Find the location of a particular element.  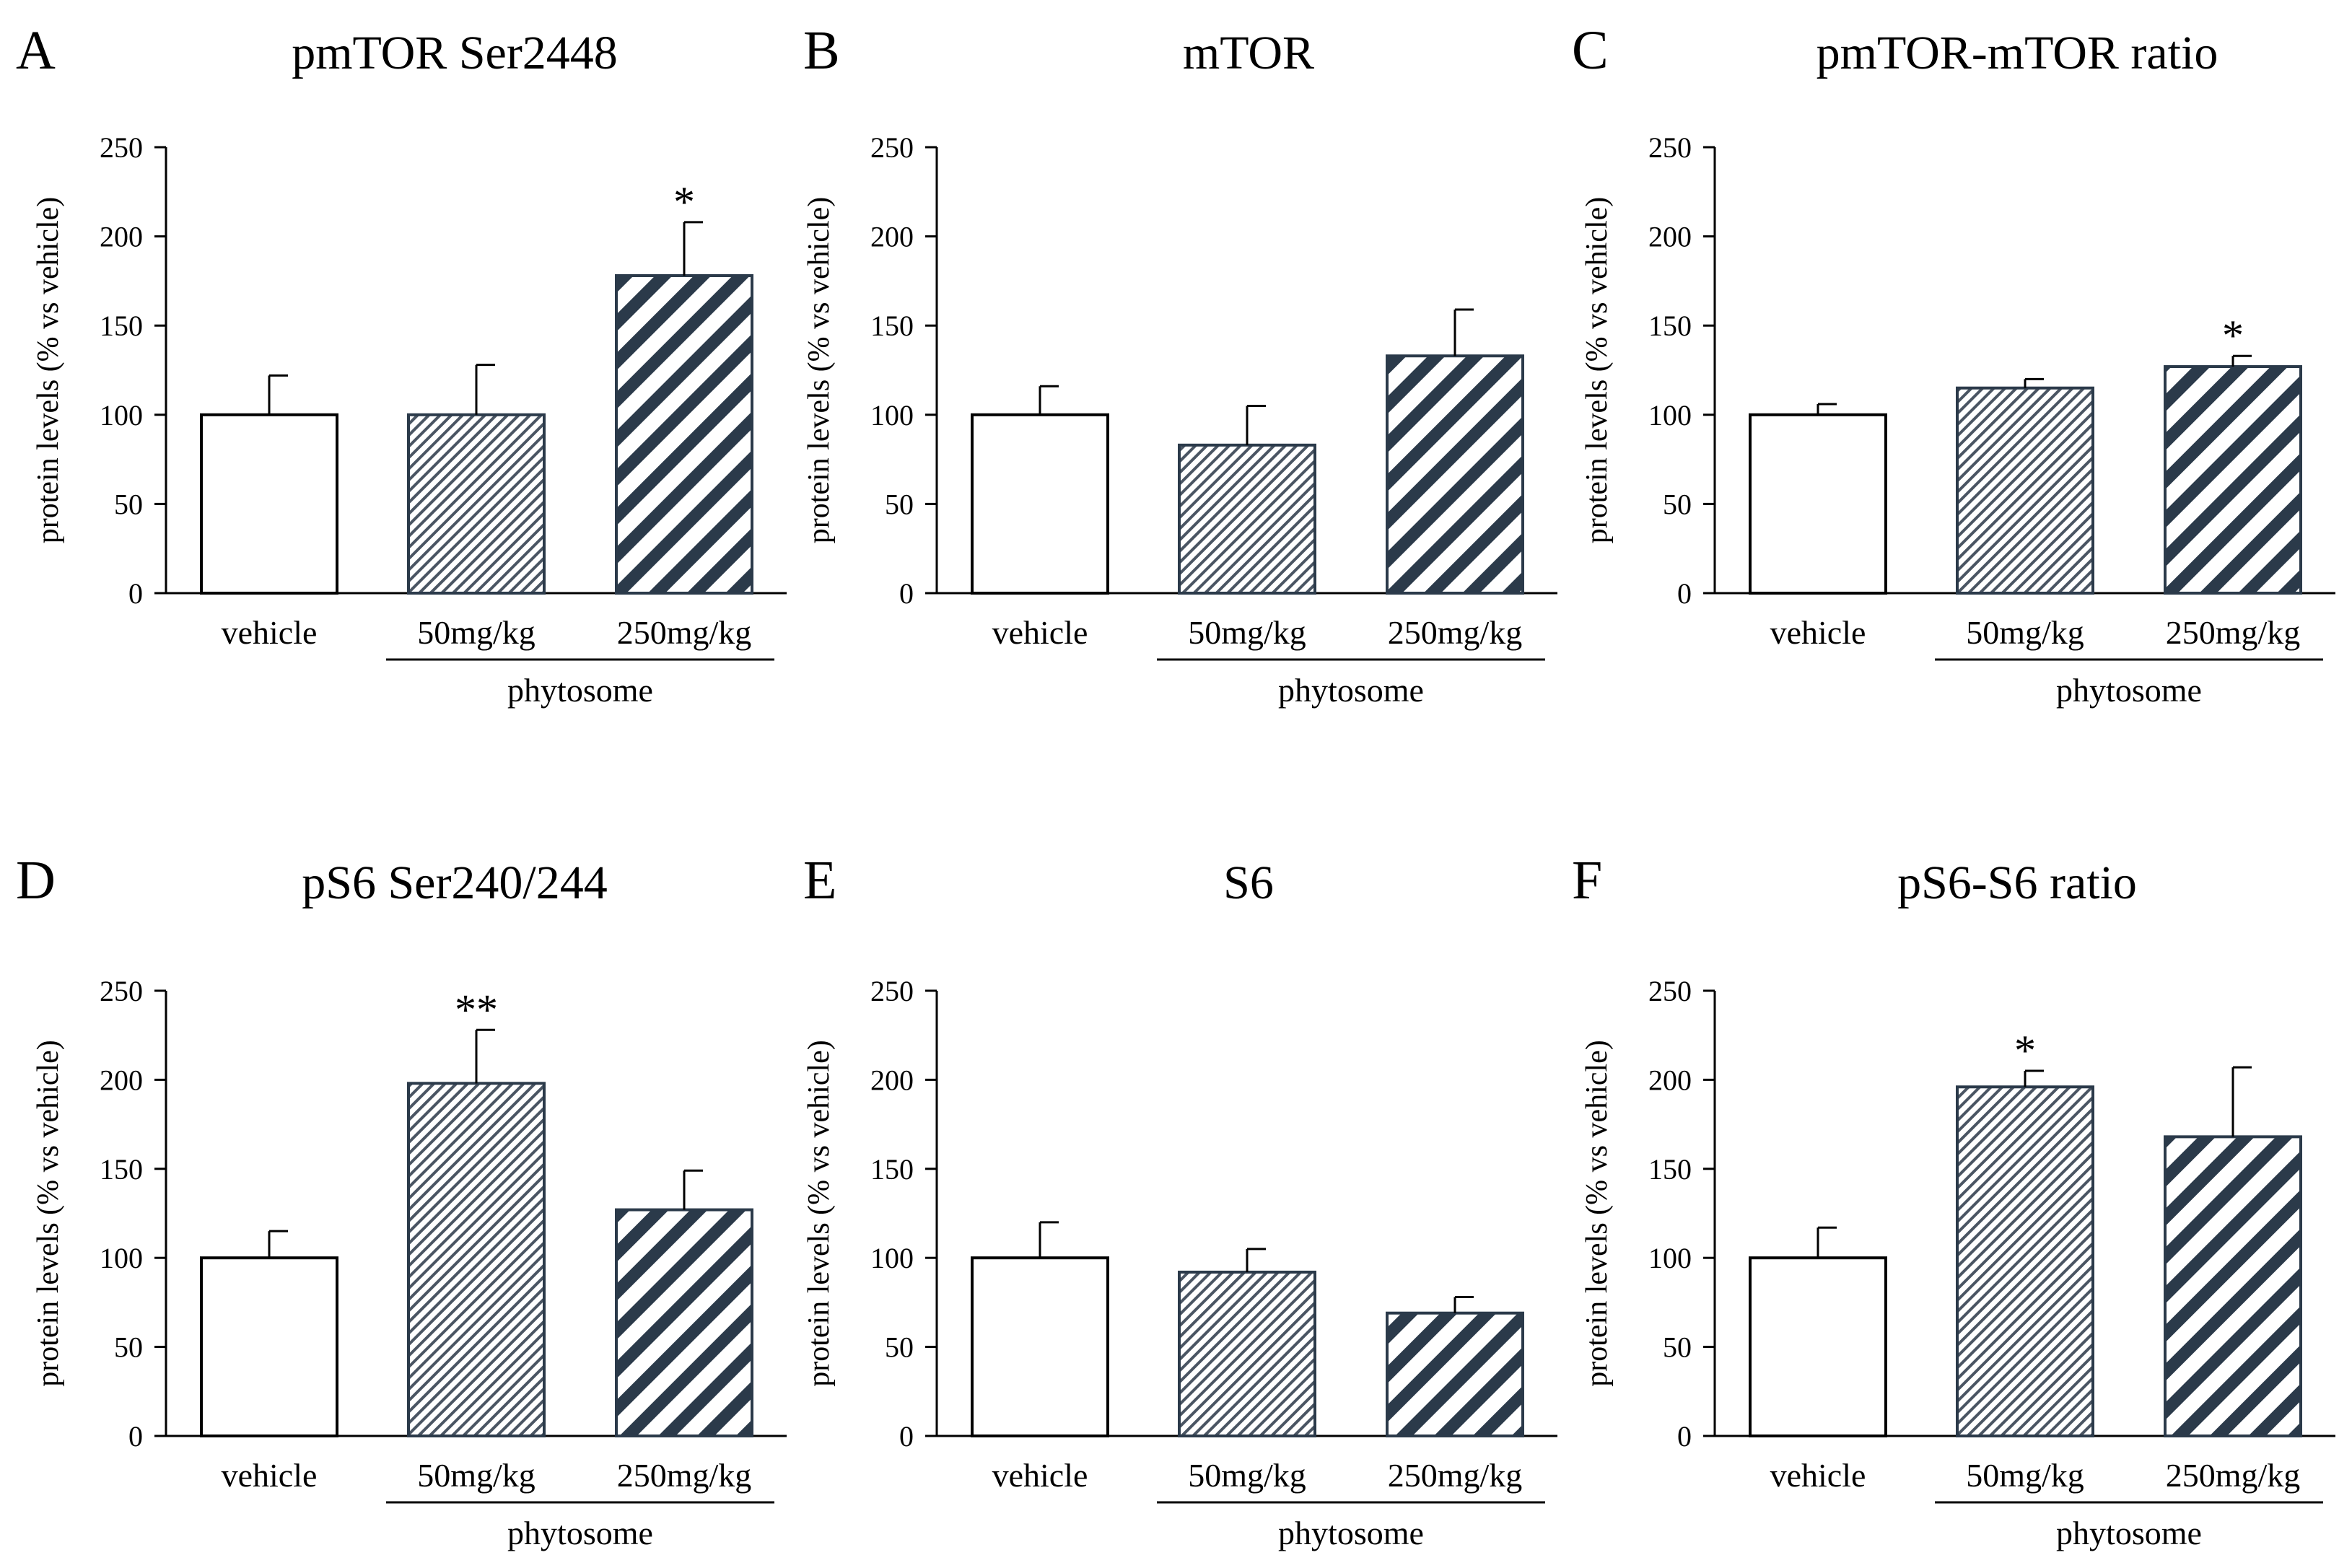

panel-letter: C is located at coordinates (1591, 50).